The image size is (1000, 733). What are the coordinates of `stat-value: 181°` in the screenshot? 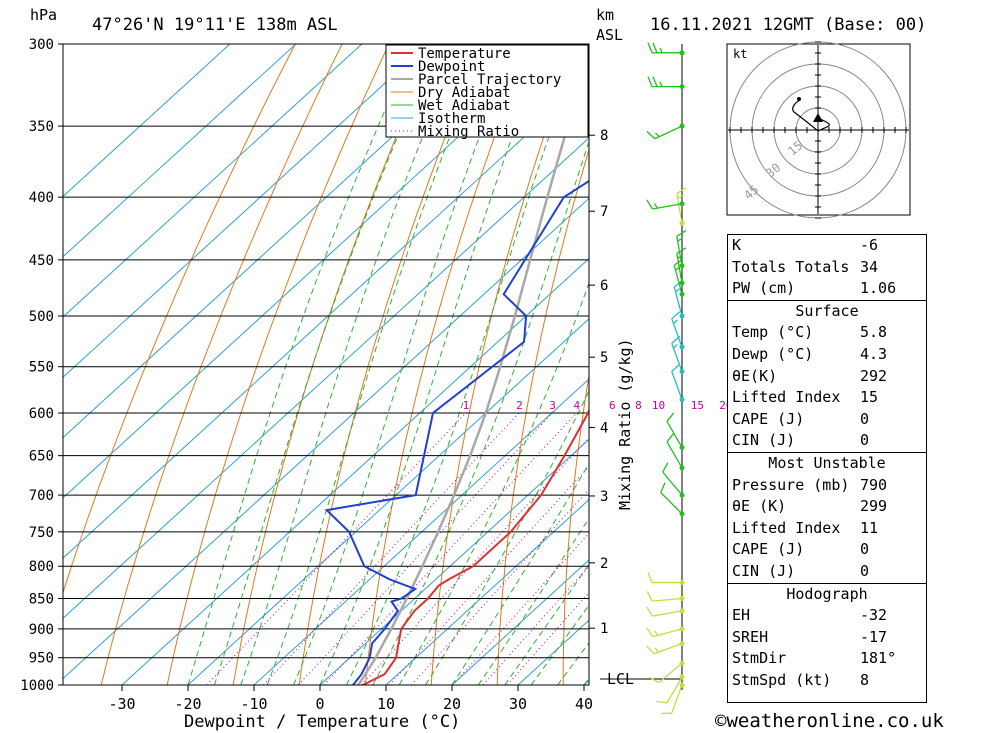 It's located at (878, 658).